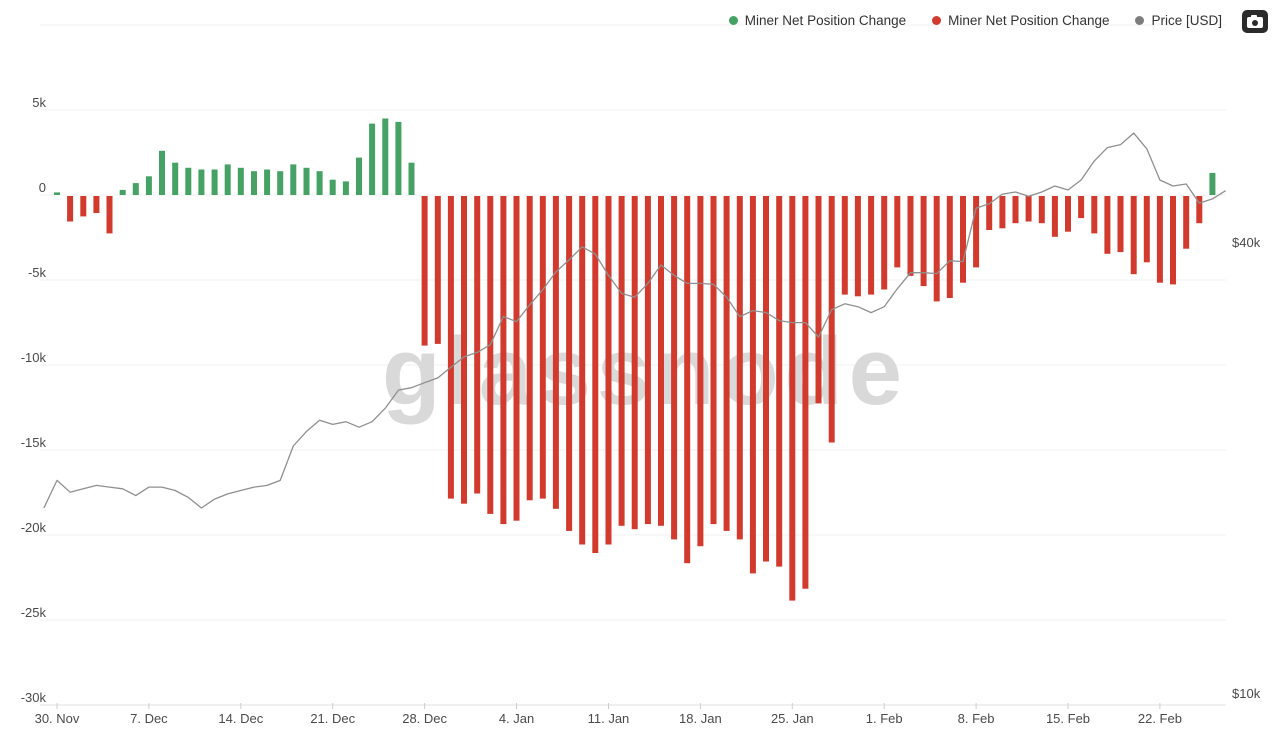  I want to click on legend-item-miner-net-position-positive: Miner Net Position Change, so click(817, 20).